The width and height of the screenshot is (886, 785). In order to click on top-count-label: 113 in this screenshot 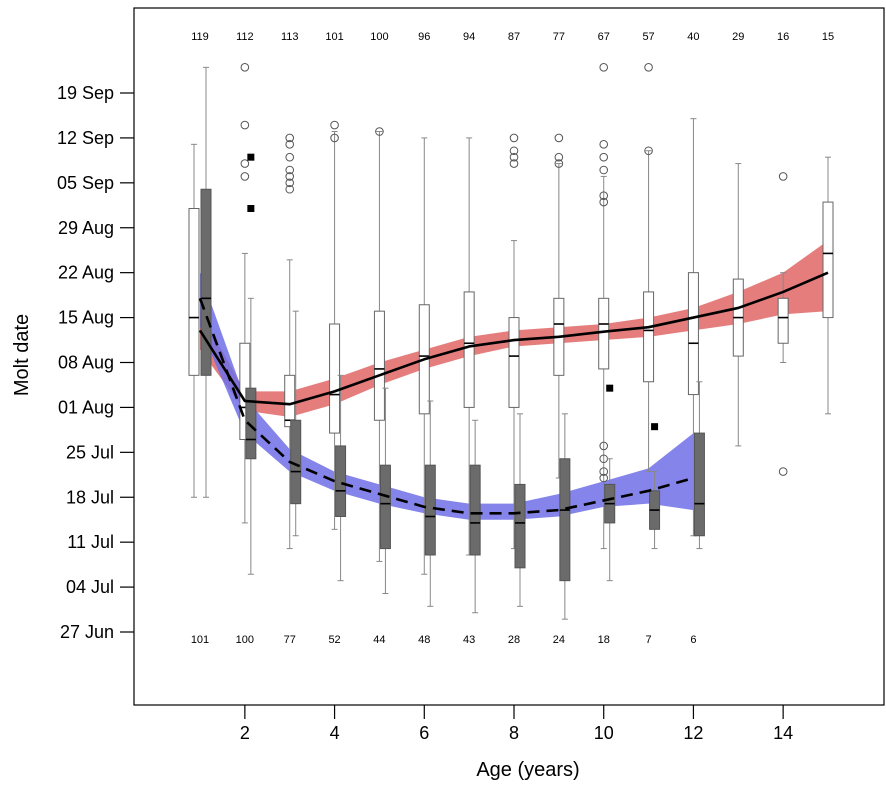, I will do `click(290, 37)`.